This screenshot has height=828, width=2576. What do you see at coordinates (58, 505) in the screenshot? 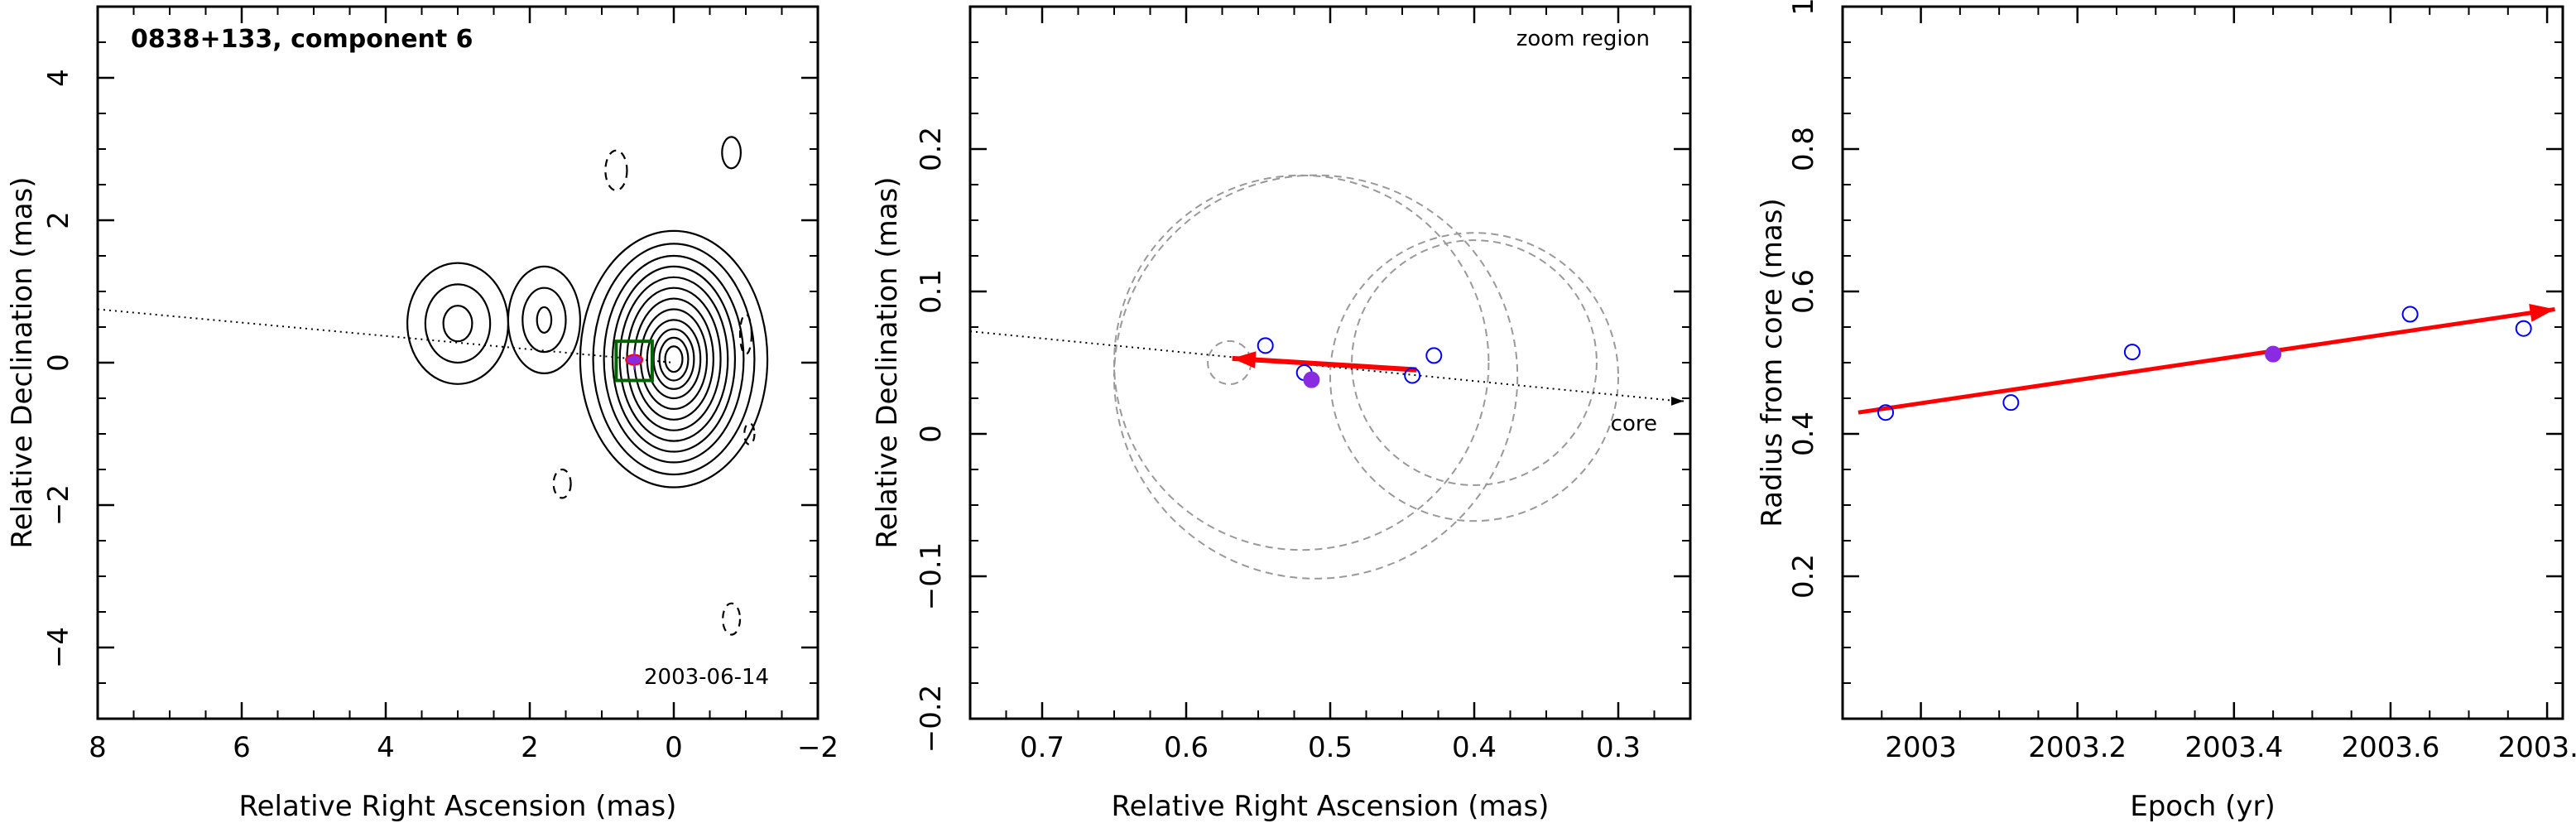
I see `y-tick-label: −2` at bounding box center [58, 505].